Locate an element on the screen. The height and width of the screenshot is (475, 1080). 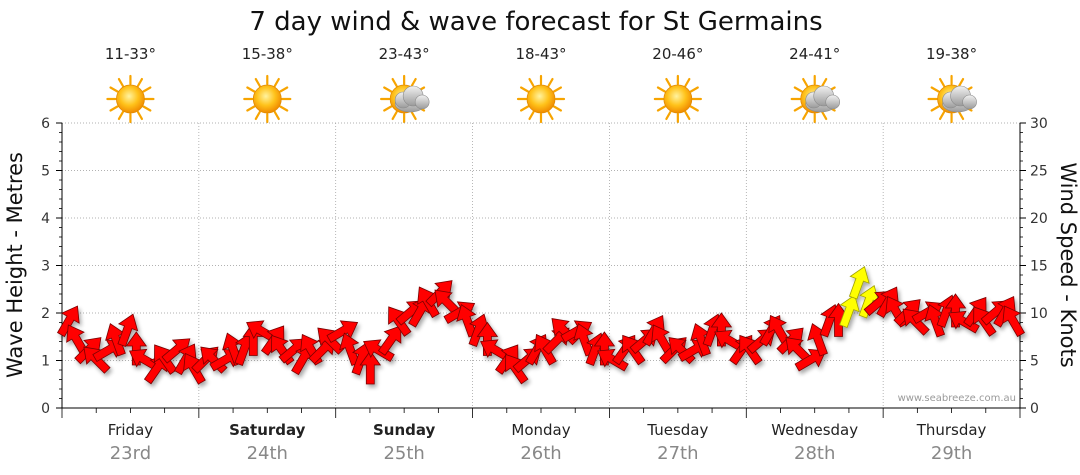
day-temp-range: 15-38° is located at coordinates (267, 54).